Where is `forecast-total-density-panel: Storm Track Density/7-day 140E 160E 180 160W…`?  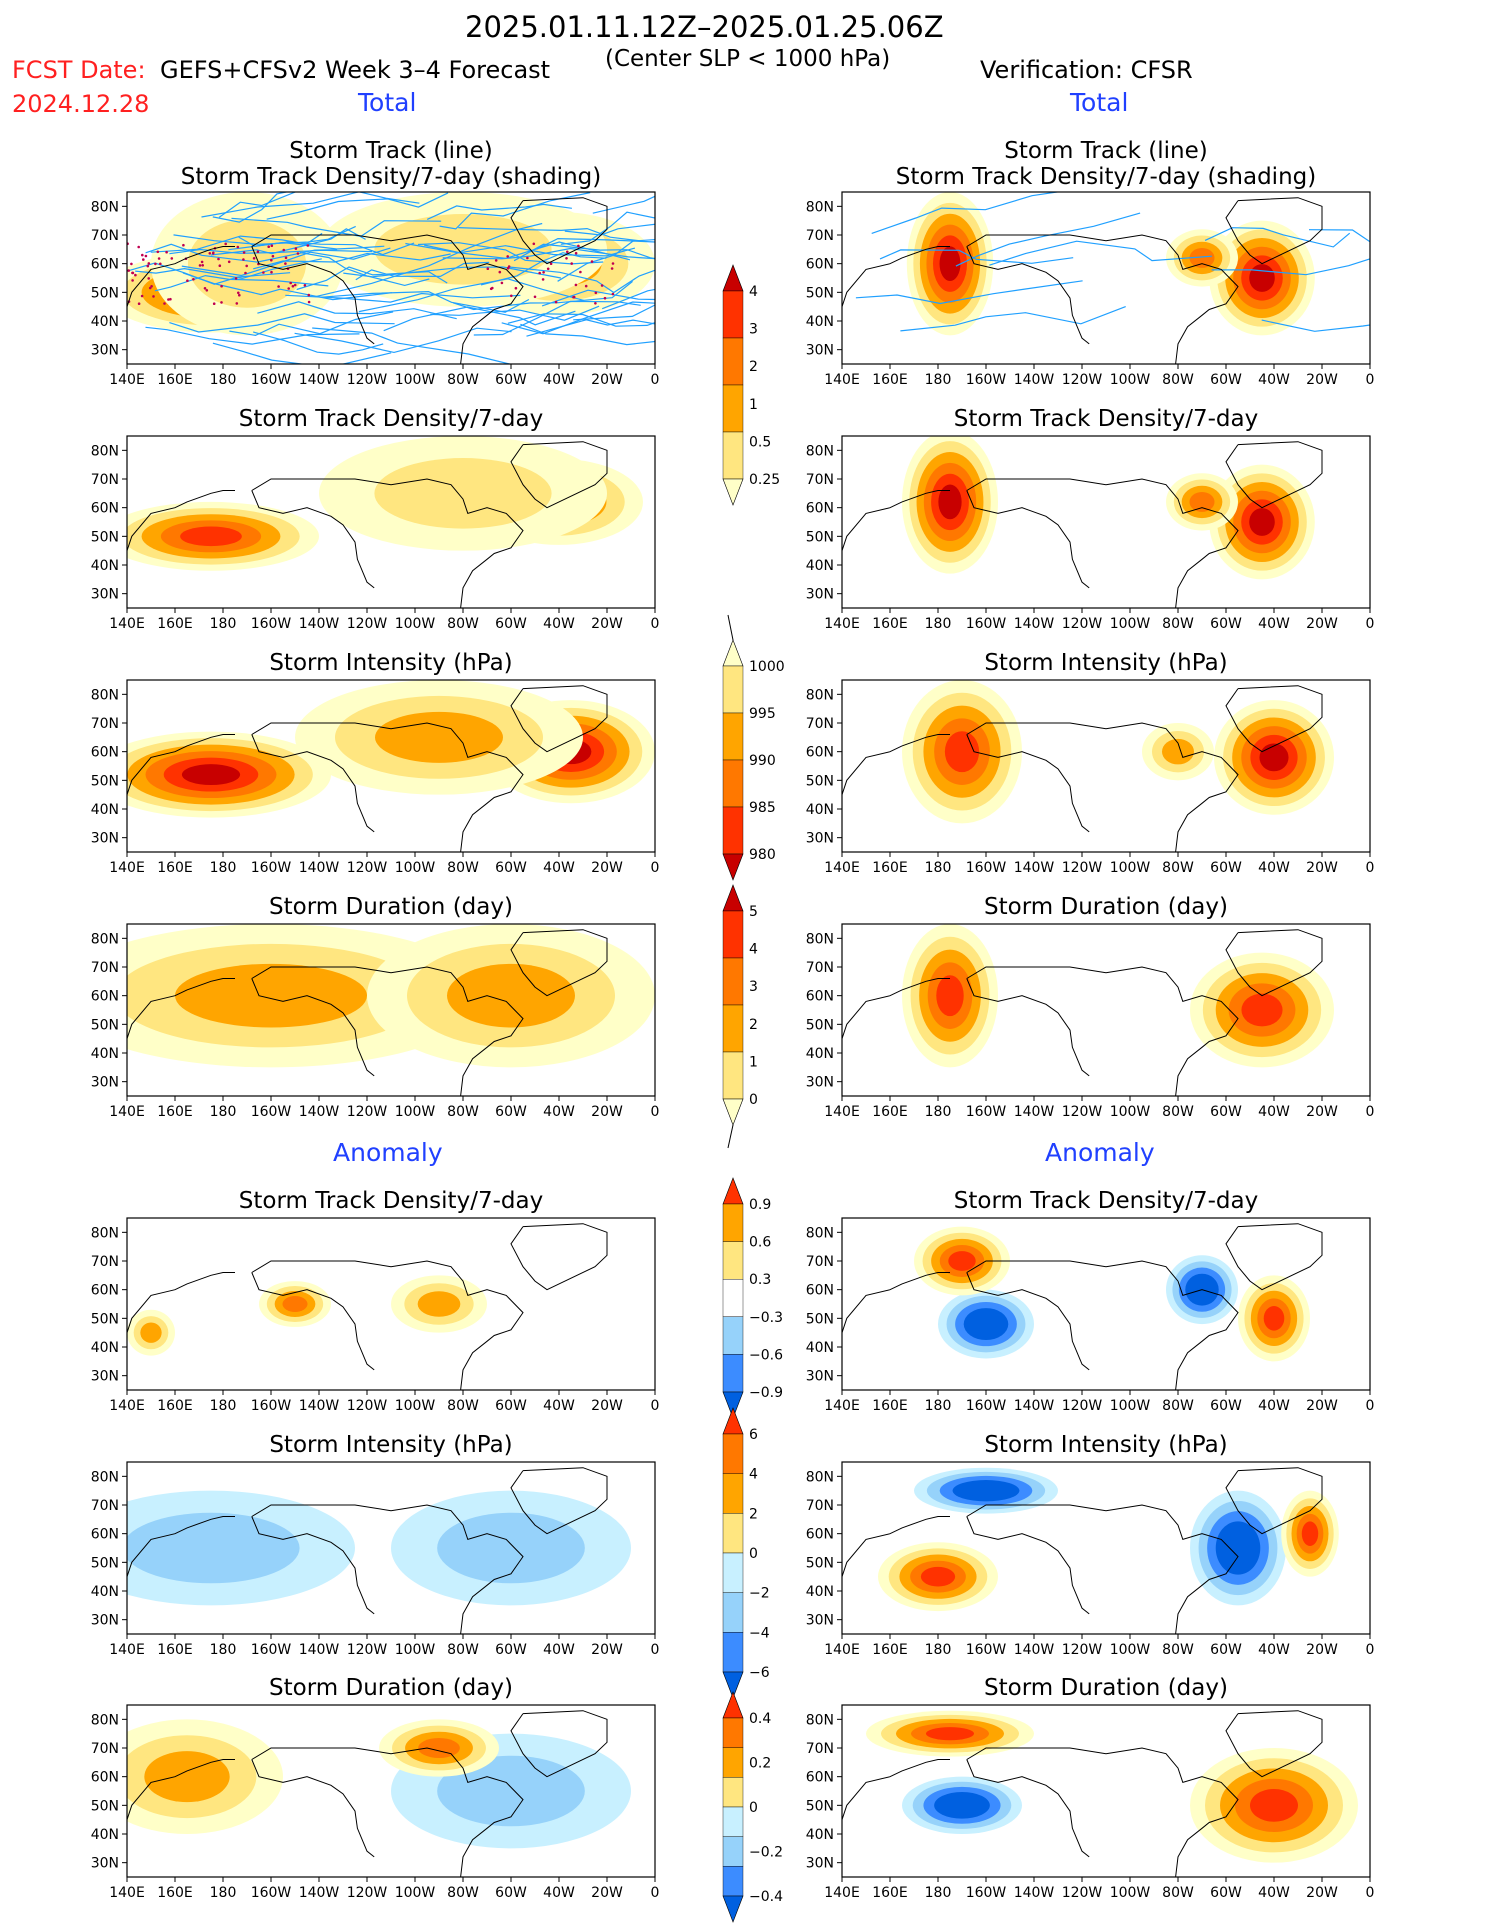 forecast-total-density-panel: Storm Track Density/7-day 140E 160E 180 160W… is located at coordinates (368, 512).